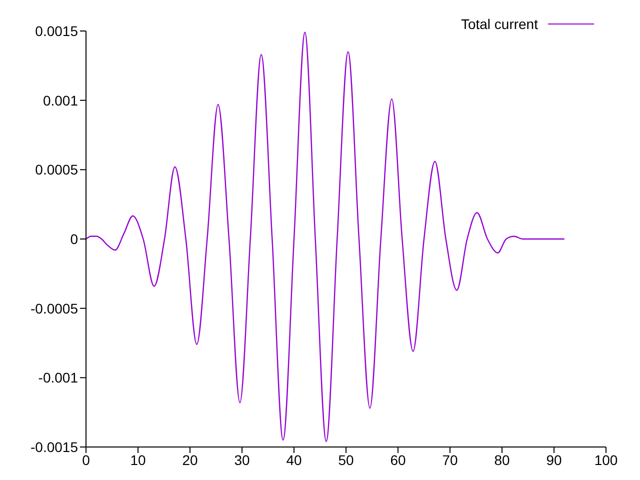 The width and height of the screenshot is (640, 480). What do you see at coordinates (242, 460) in the screenshot?
I see `x-tick-label: 30` at bounding box center [242, 460].